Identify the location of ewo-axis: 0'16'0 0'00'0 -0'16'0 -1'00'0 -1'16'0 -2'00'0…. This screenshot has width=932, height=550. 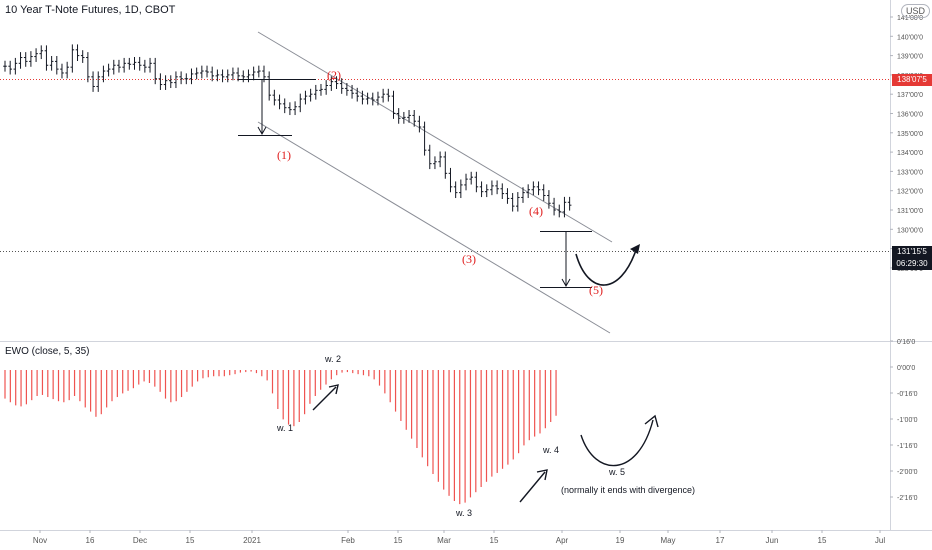
(904, 420).